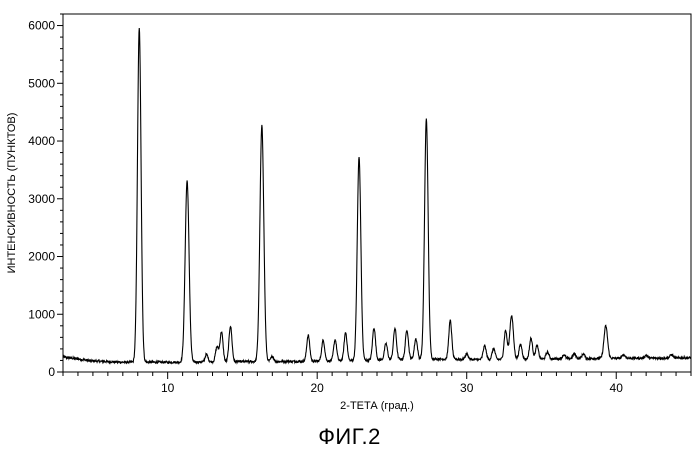  What do you see at coordinates (41, 83) in the screenshot?
I see `y-tick-label: 5000` at bounding box center [41, 83].